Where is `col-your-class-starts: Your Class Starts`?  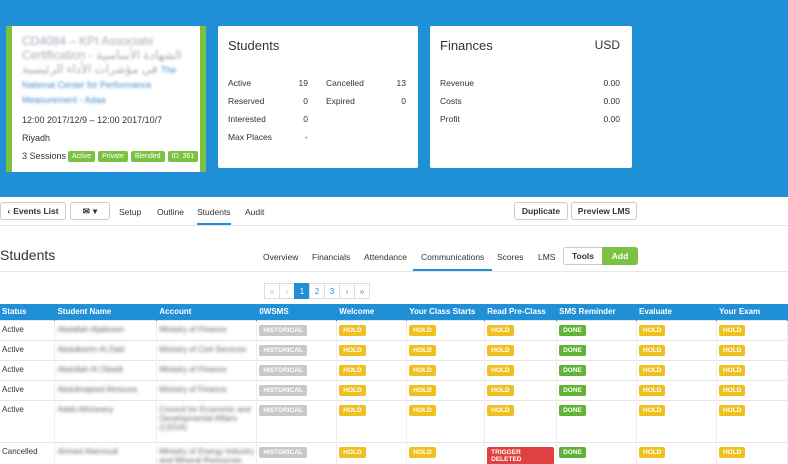
col-your-class-starts: Your Class Starts is located at coordinates (446, 312).